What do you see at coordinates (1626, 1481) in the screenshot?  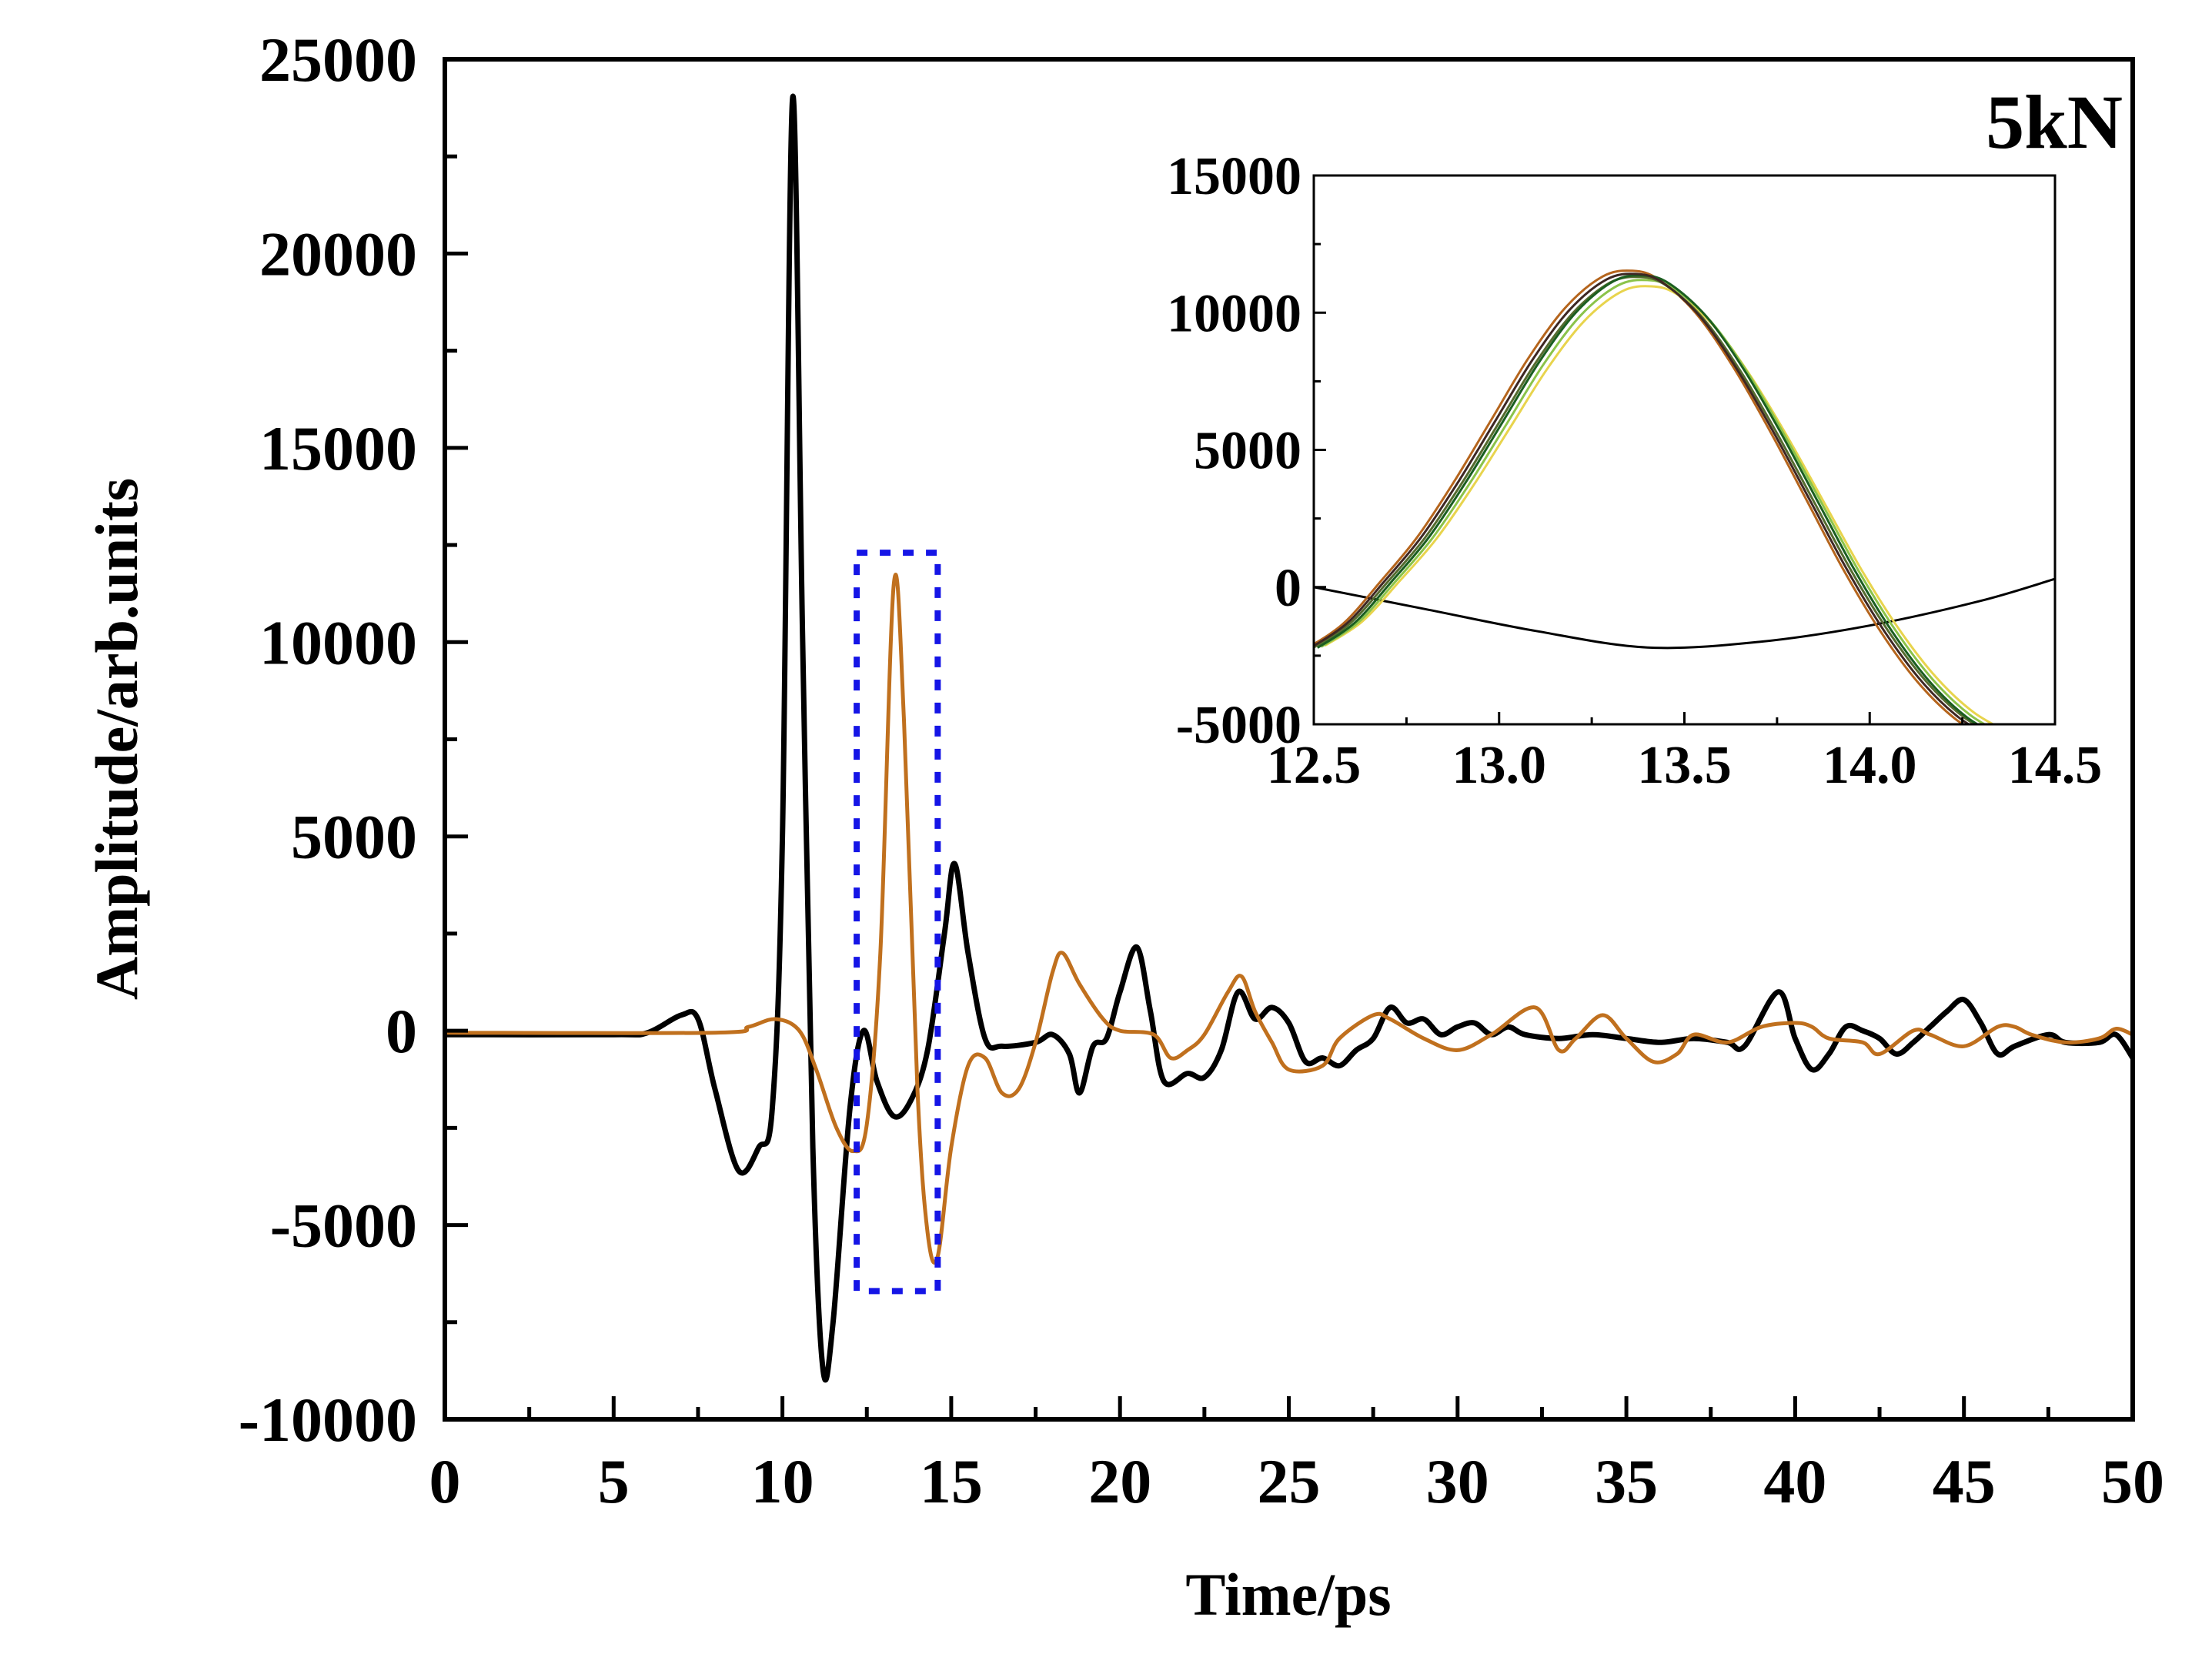 I see `x-tick-label: 35` at bounding box center [1626, 1481].